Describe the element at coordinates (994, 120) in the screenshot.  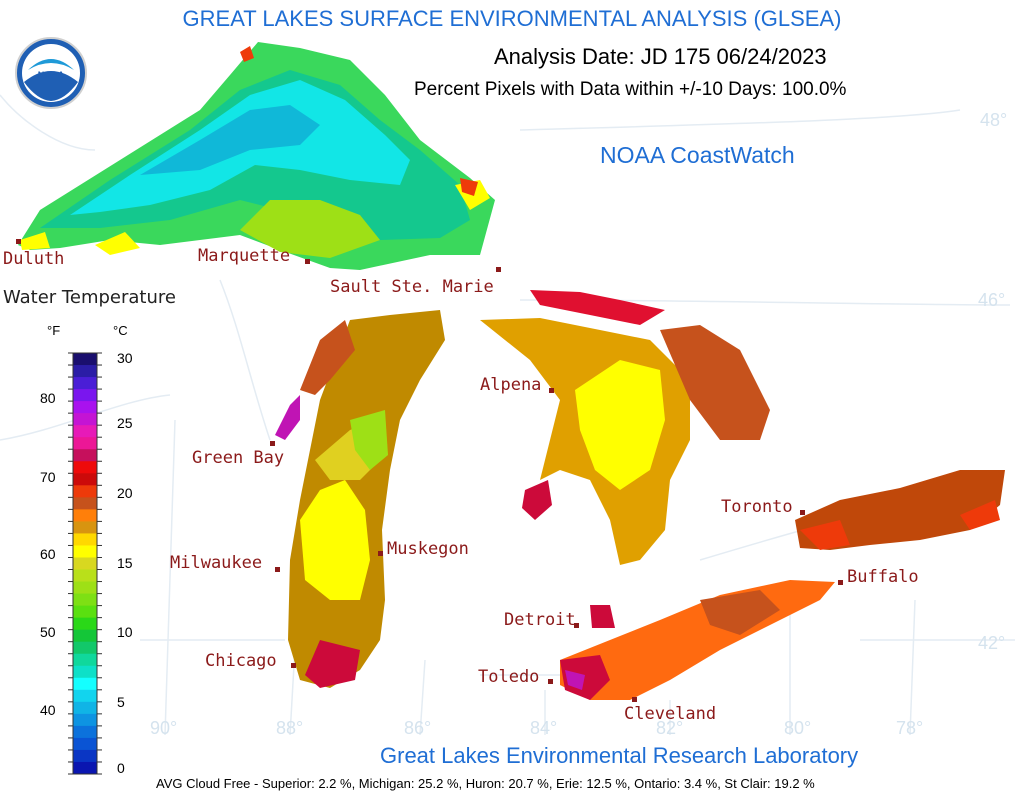
I see `latitude-label: 48°` at that location.